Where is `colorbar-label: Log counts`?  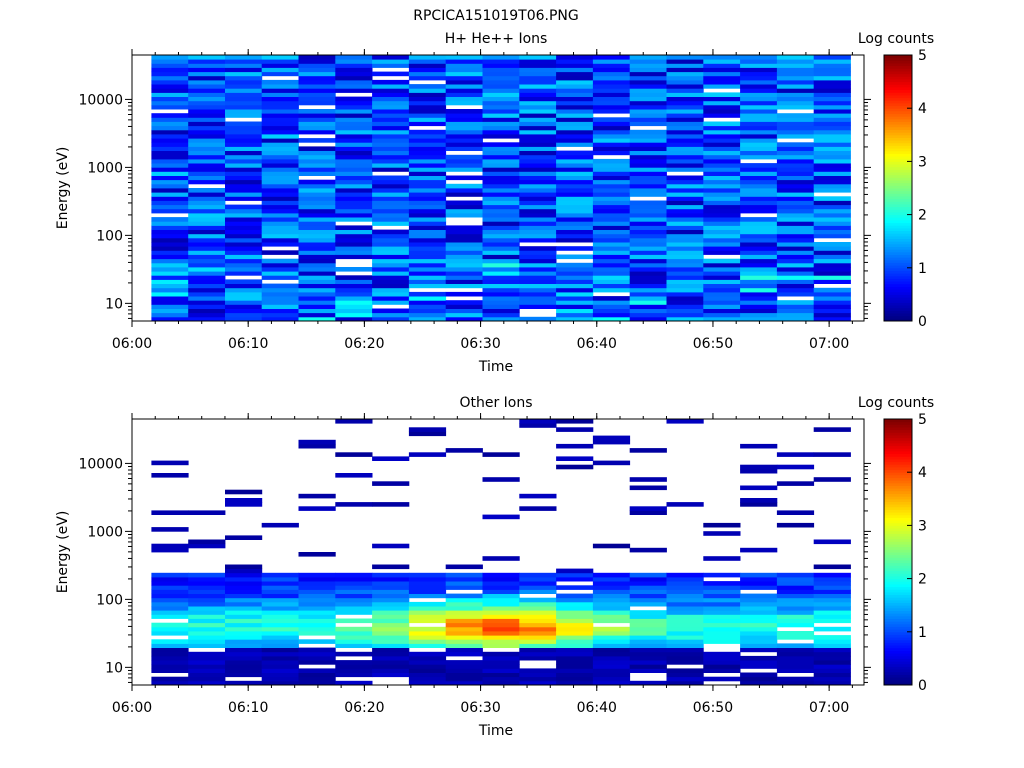 colorbar-label: Log counts is located at coordinates (896, 39).